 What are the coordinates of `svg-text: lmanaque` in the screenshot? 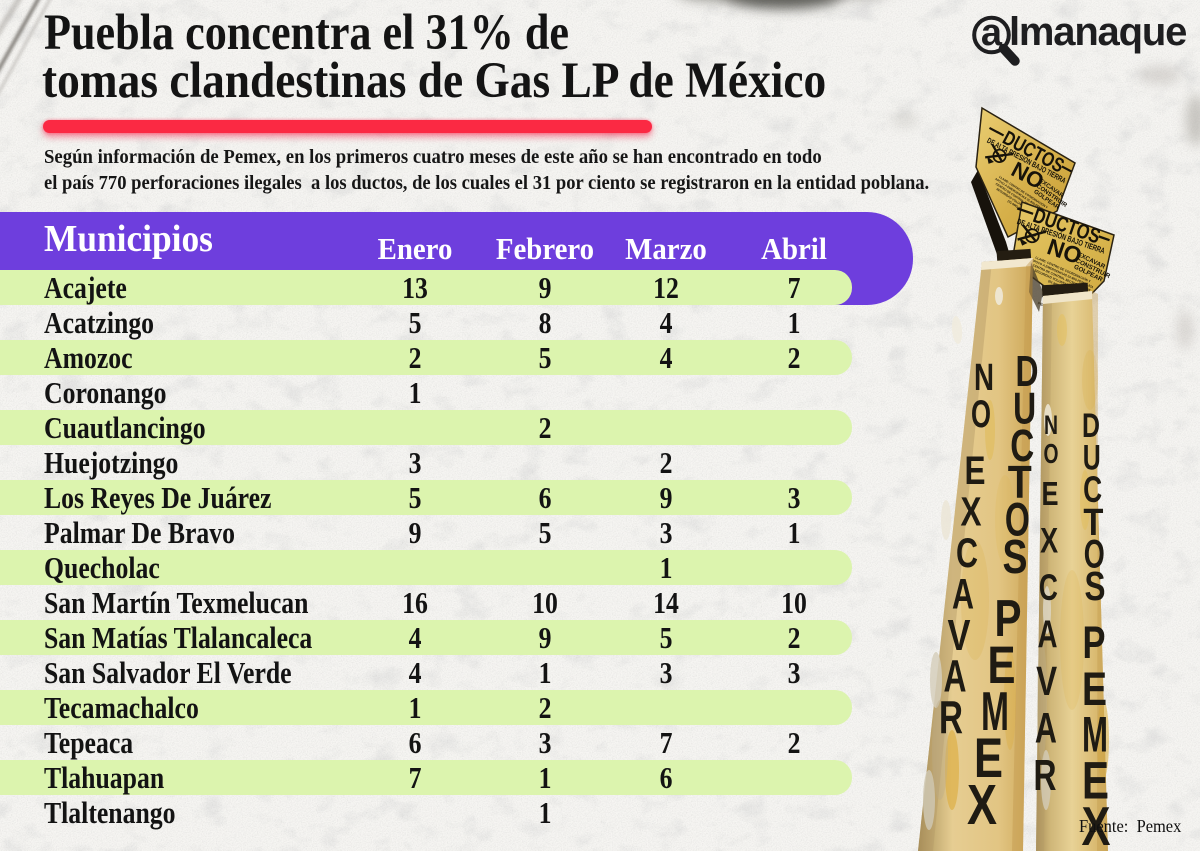 It's located at (1097, 32).